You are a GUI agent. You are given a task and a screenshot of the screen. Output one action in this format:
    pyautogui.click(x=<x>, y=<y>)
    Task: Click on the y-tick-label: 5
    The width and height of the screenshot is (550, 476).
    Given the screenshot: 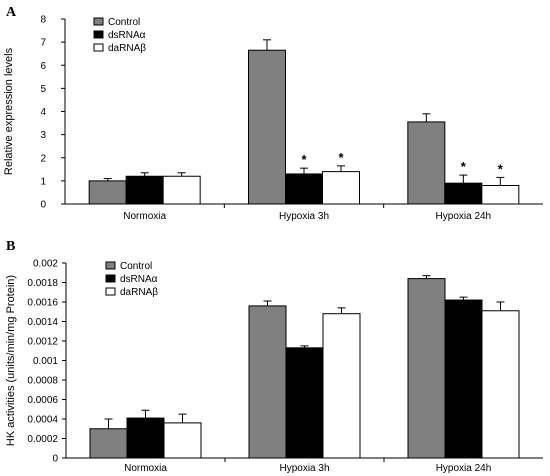 What is the action you would take?
    pyautogui.click(x=43, y=89)
    